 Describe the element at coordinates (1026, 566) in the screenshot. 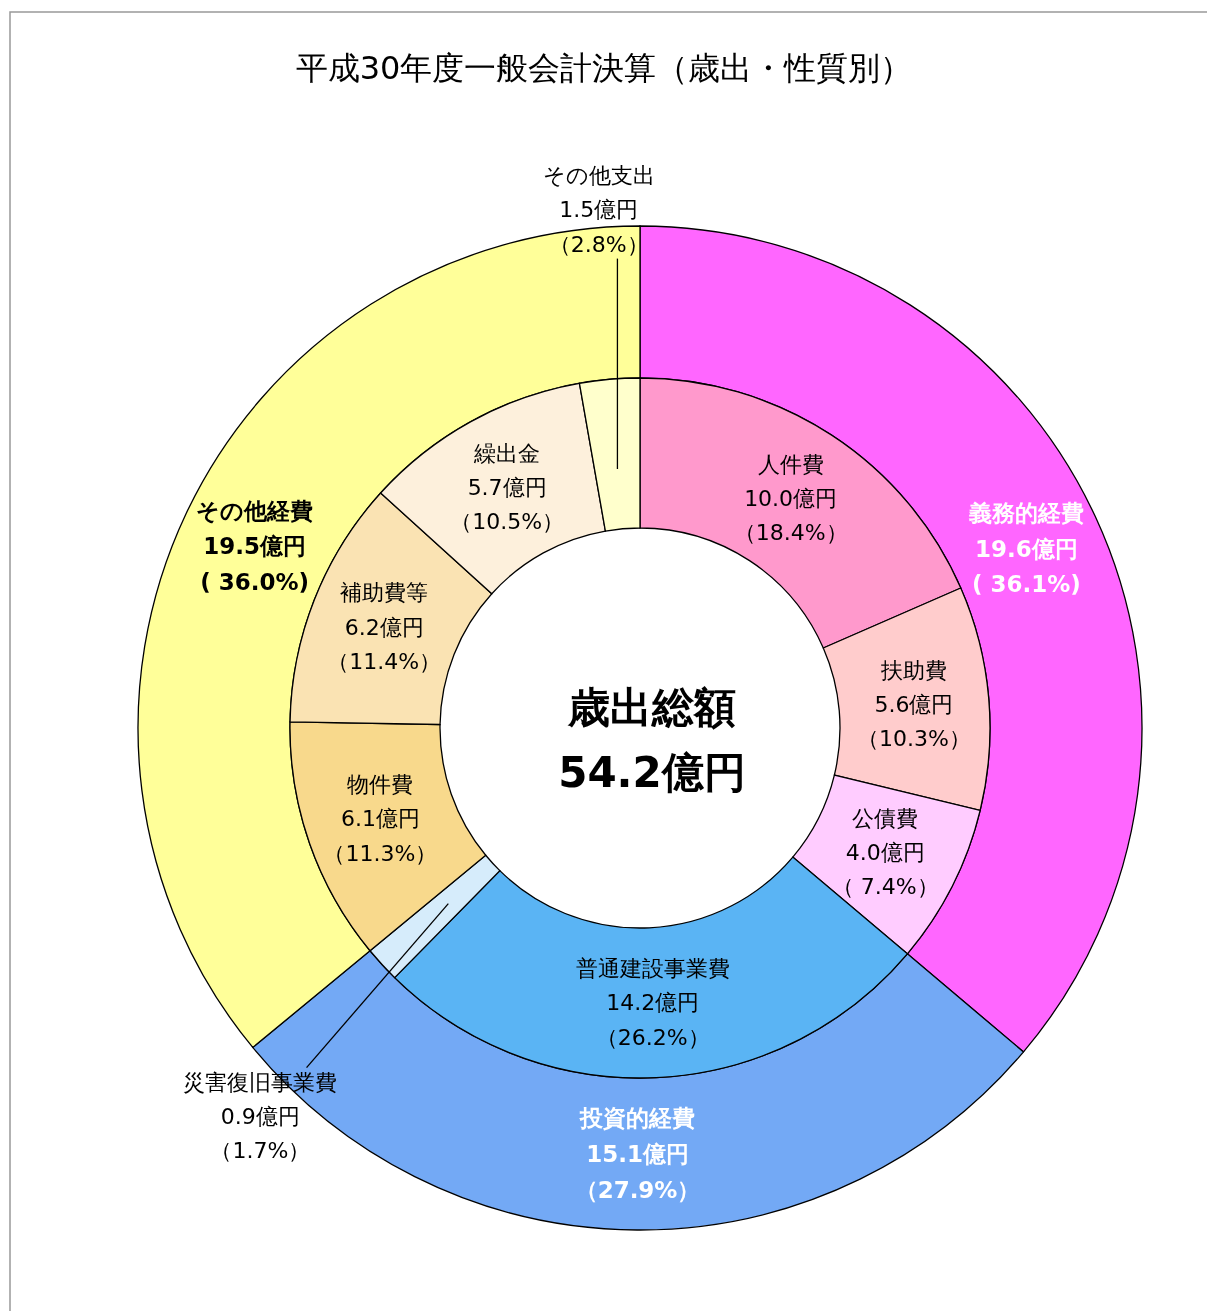

I see `data-label: 19.6億円( 36.1%)` at that location.